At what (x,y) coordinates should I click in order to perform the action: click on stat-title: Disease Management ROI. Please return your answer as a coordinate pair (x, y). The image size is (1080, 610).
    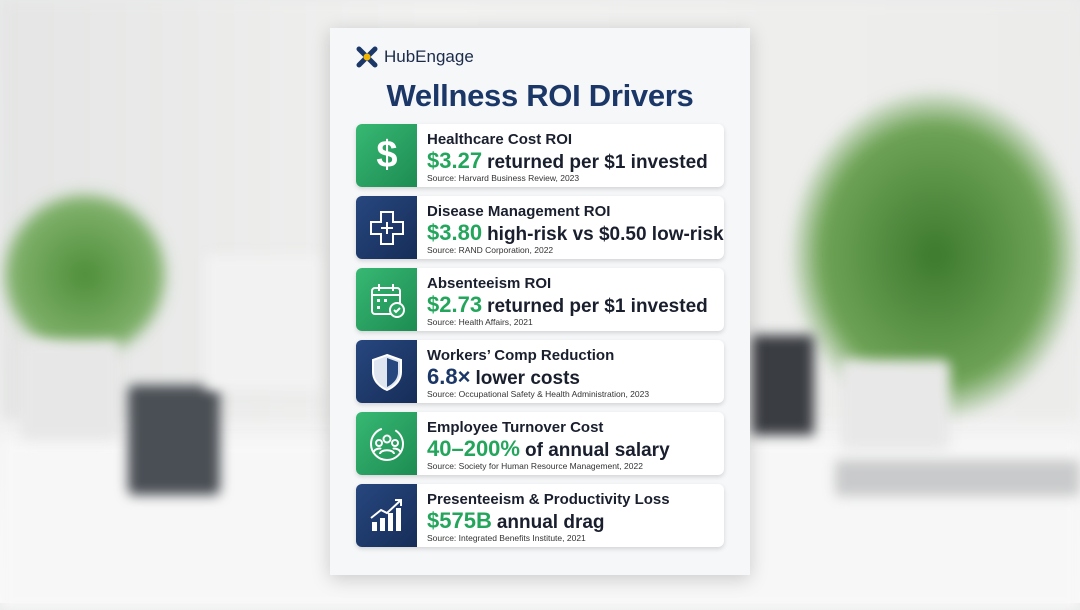
    Looking at the image, I should click on (519, 211).